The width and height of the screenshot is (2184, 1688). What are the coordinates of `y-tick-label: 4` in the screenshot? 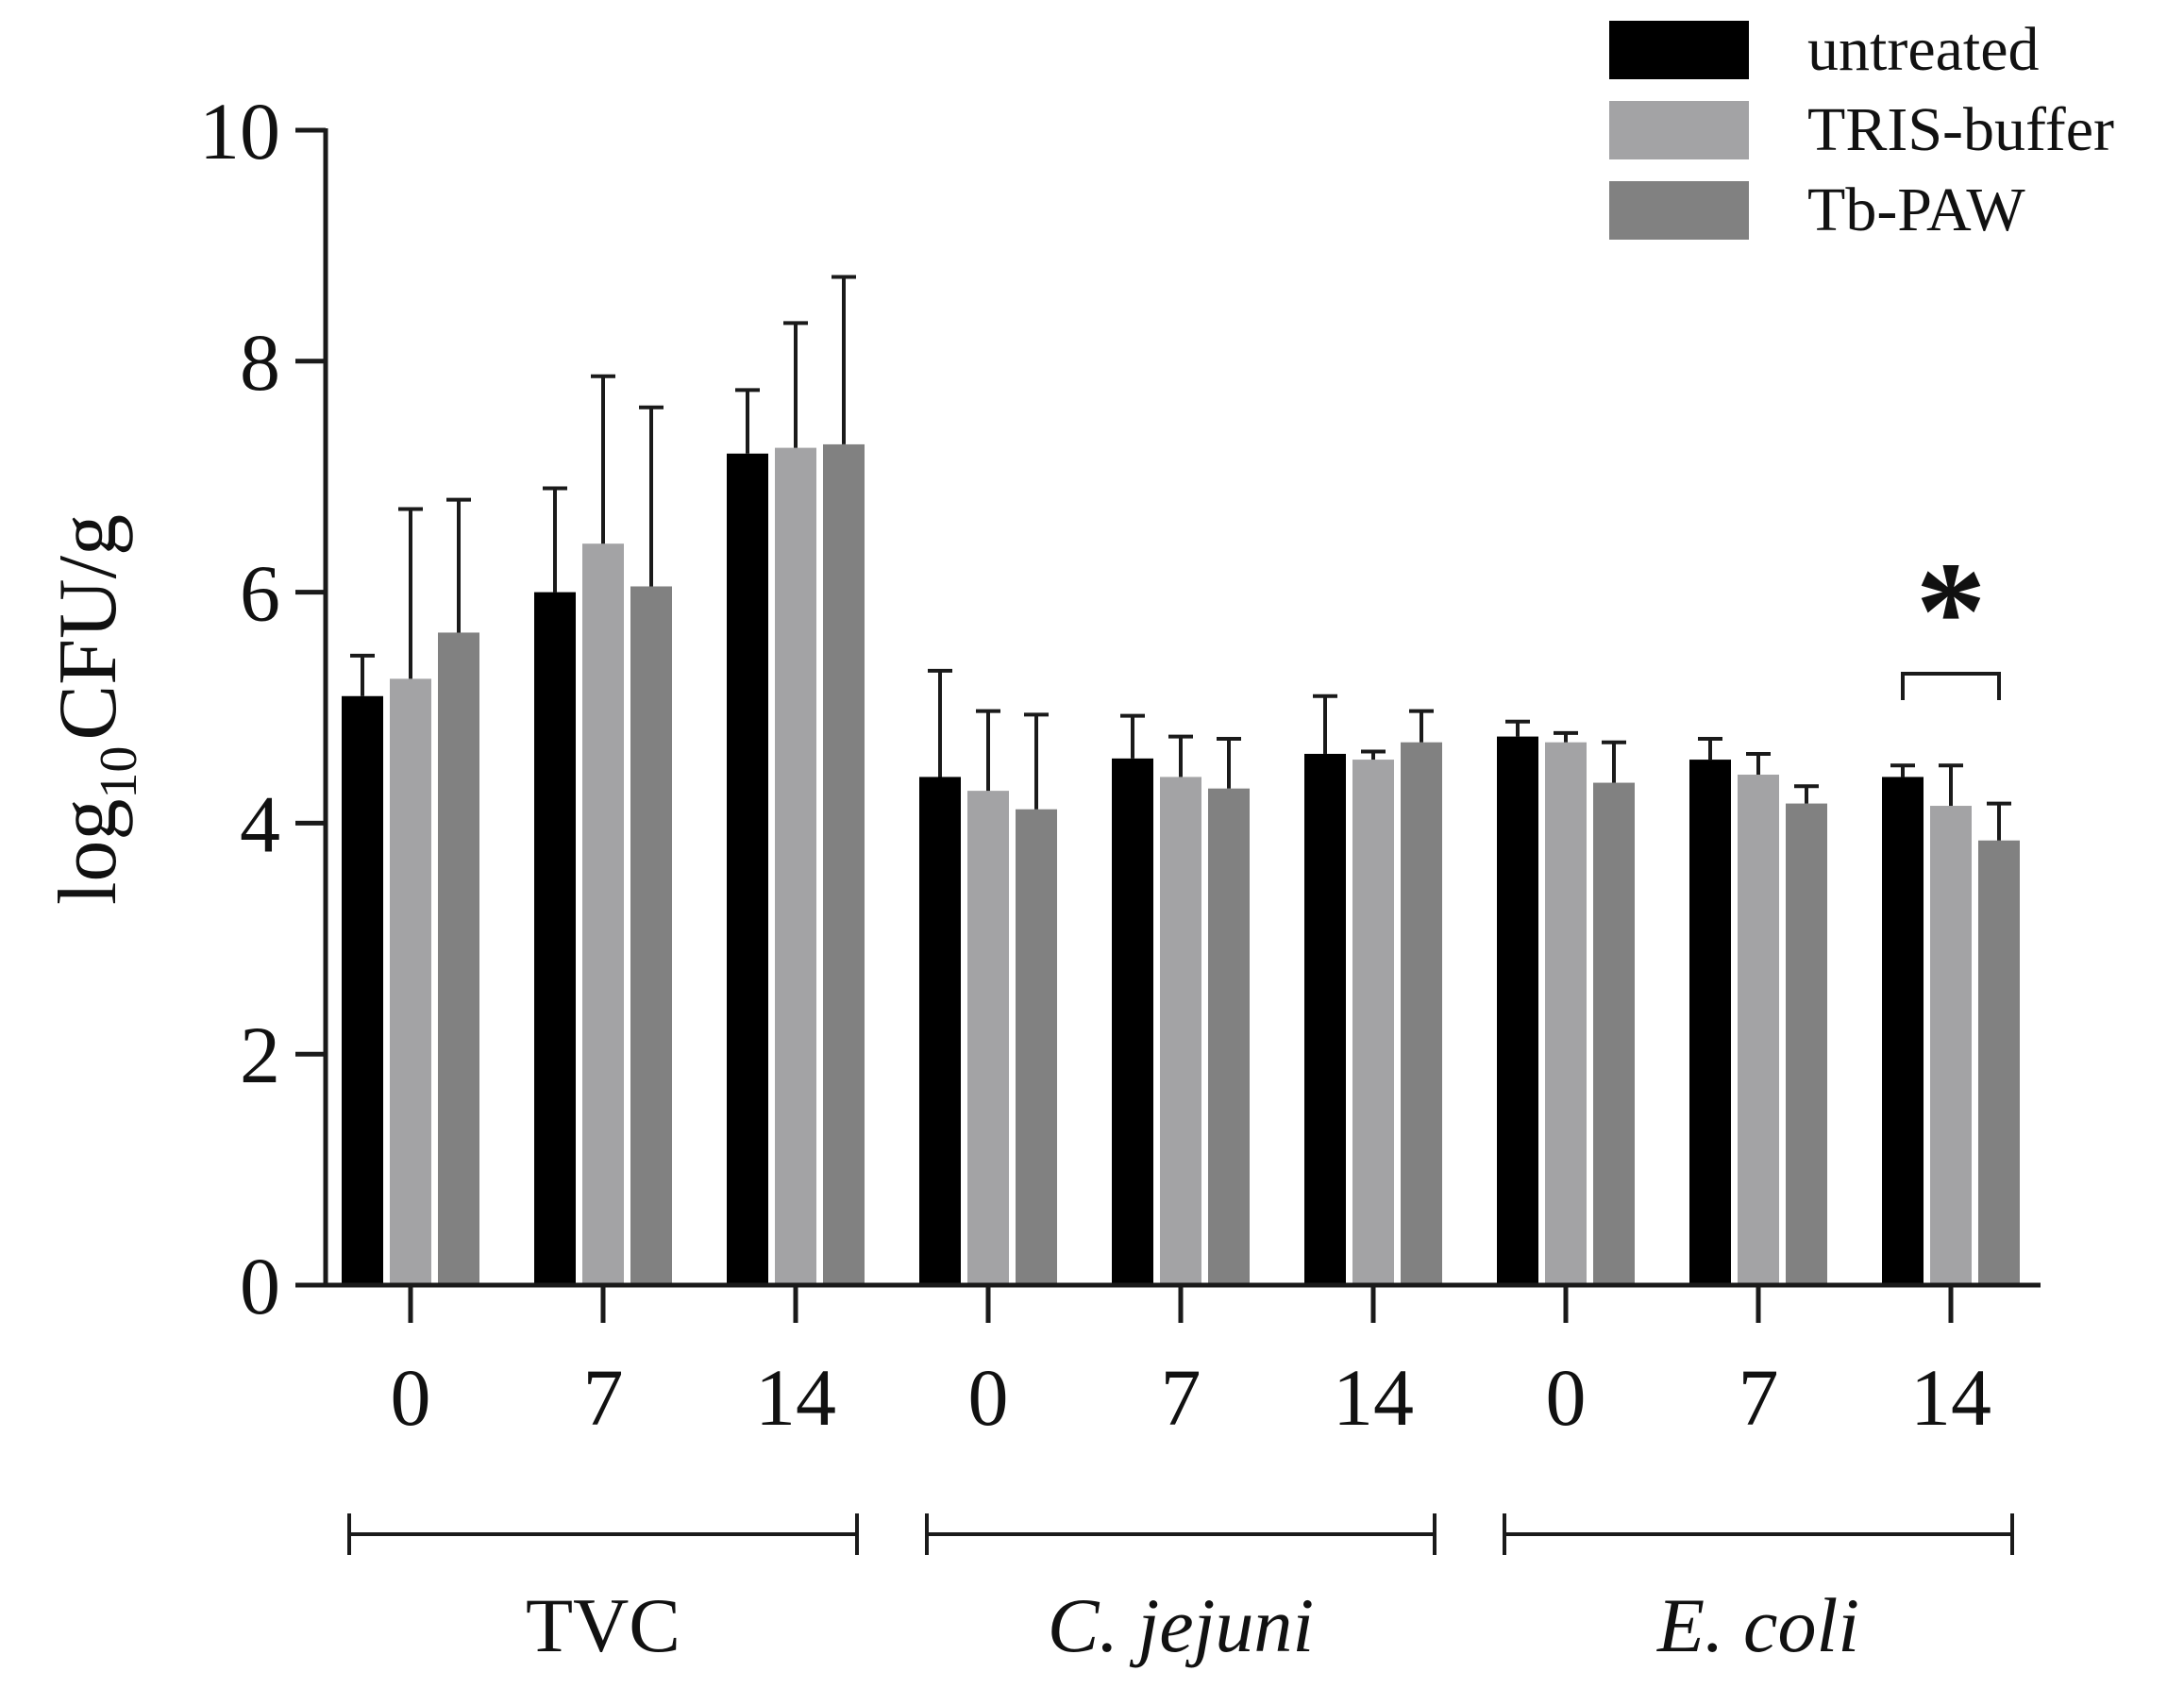 It's located at (260, 823).